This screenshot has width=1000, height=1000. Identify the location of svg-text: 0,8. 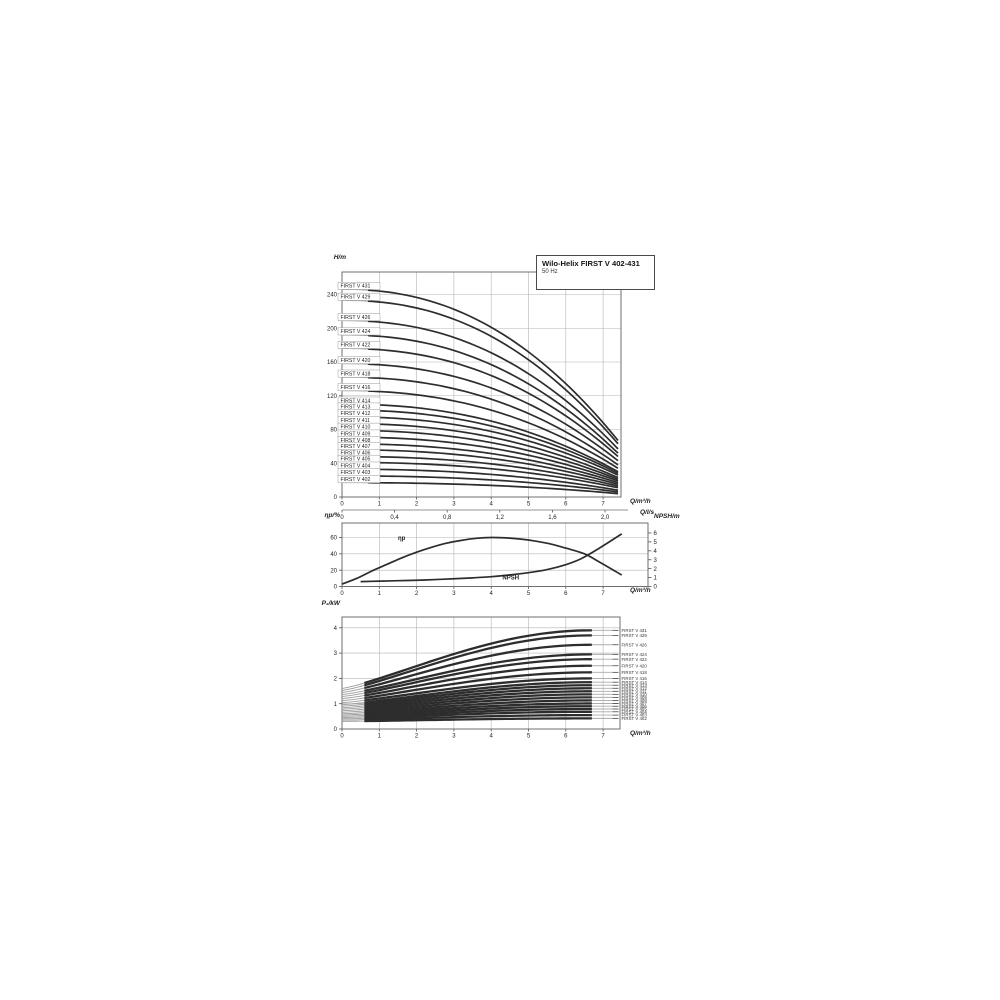
(447, 518).